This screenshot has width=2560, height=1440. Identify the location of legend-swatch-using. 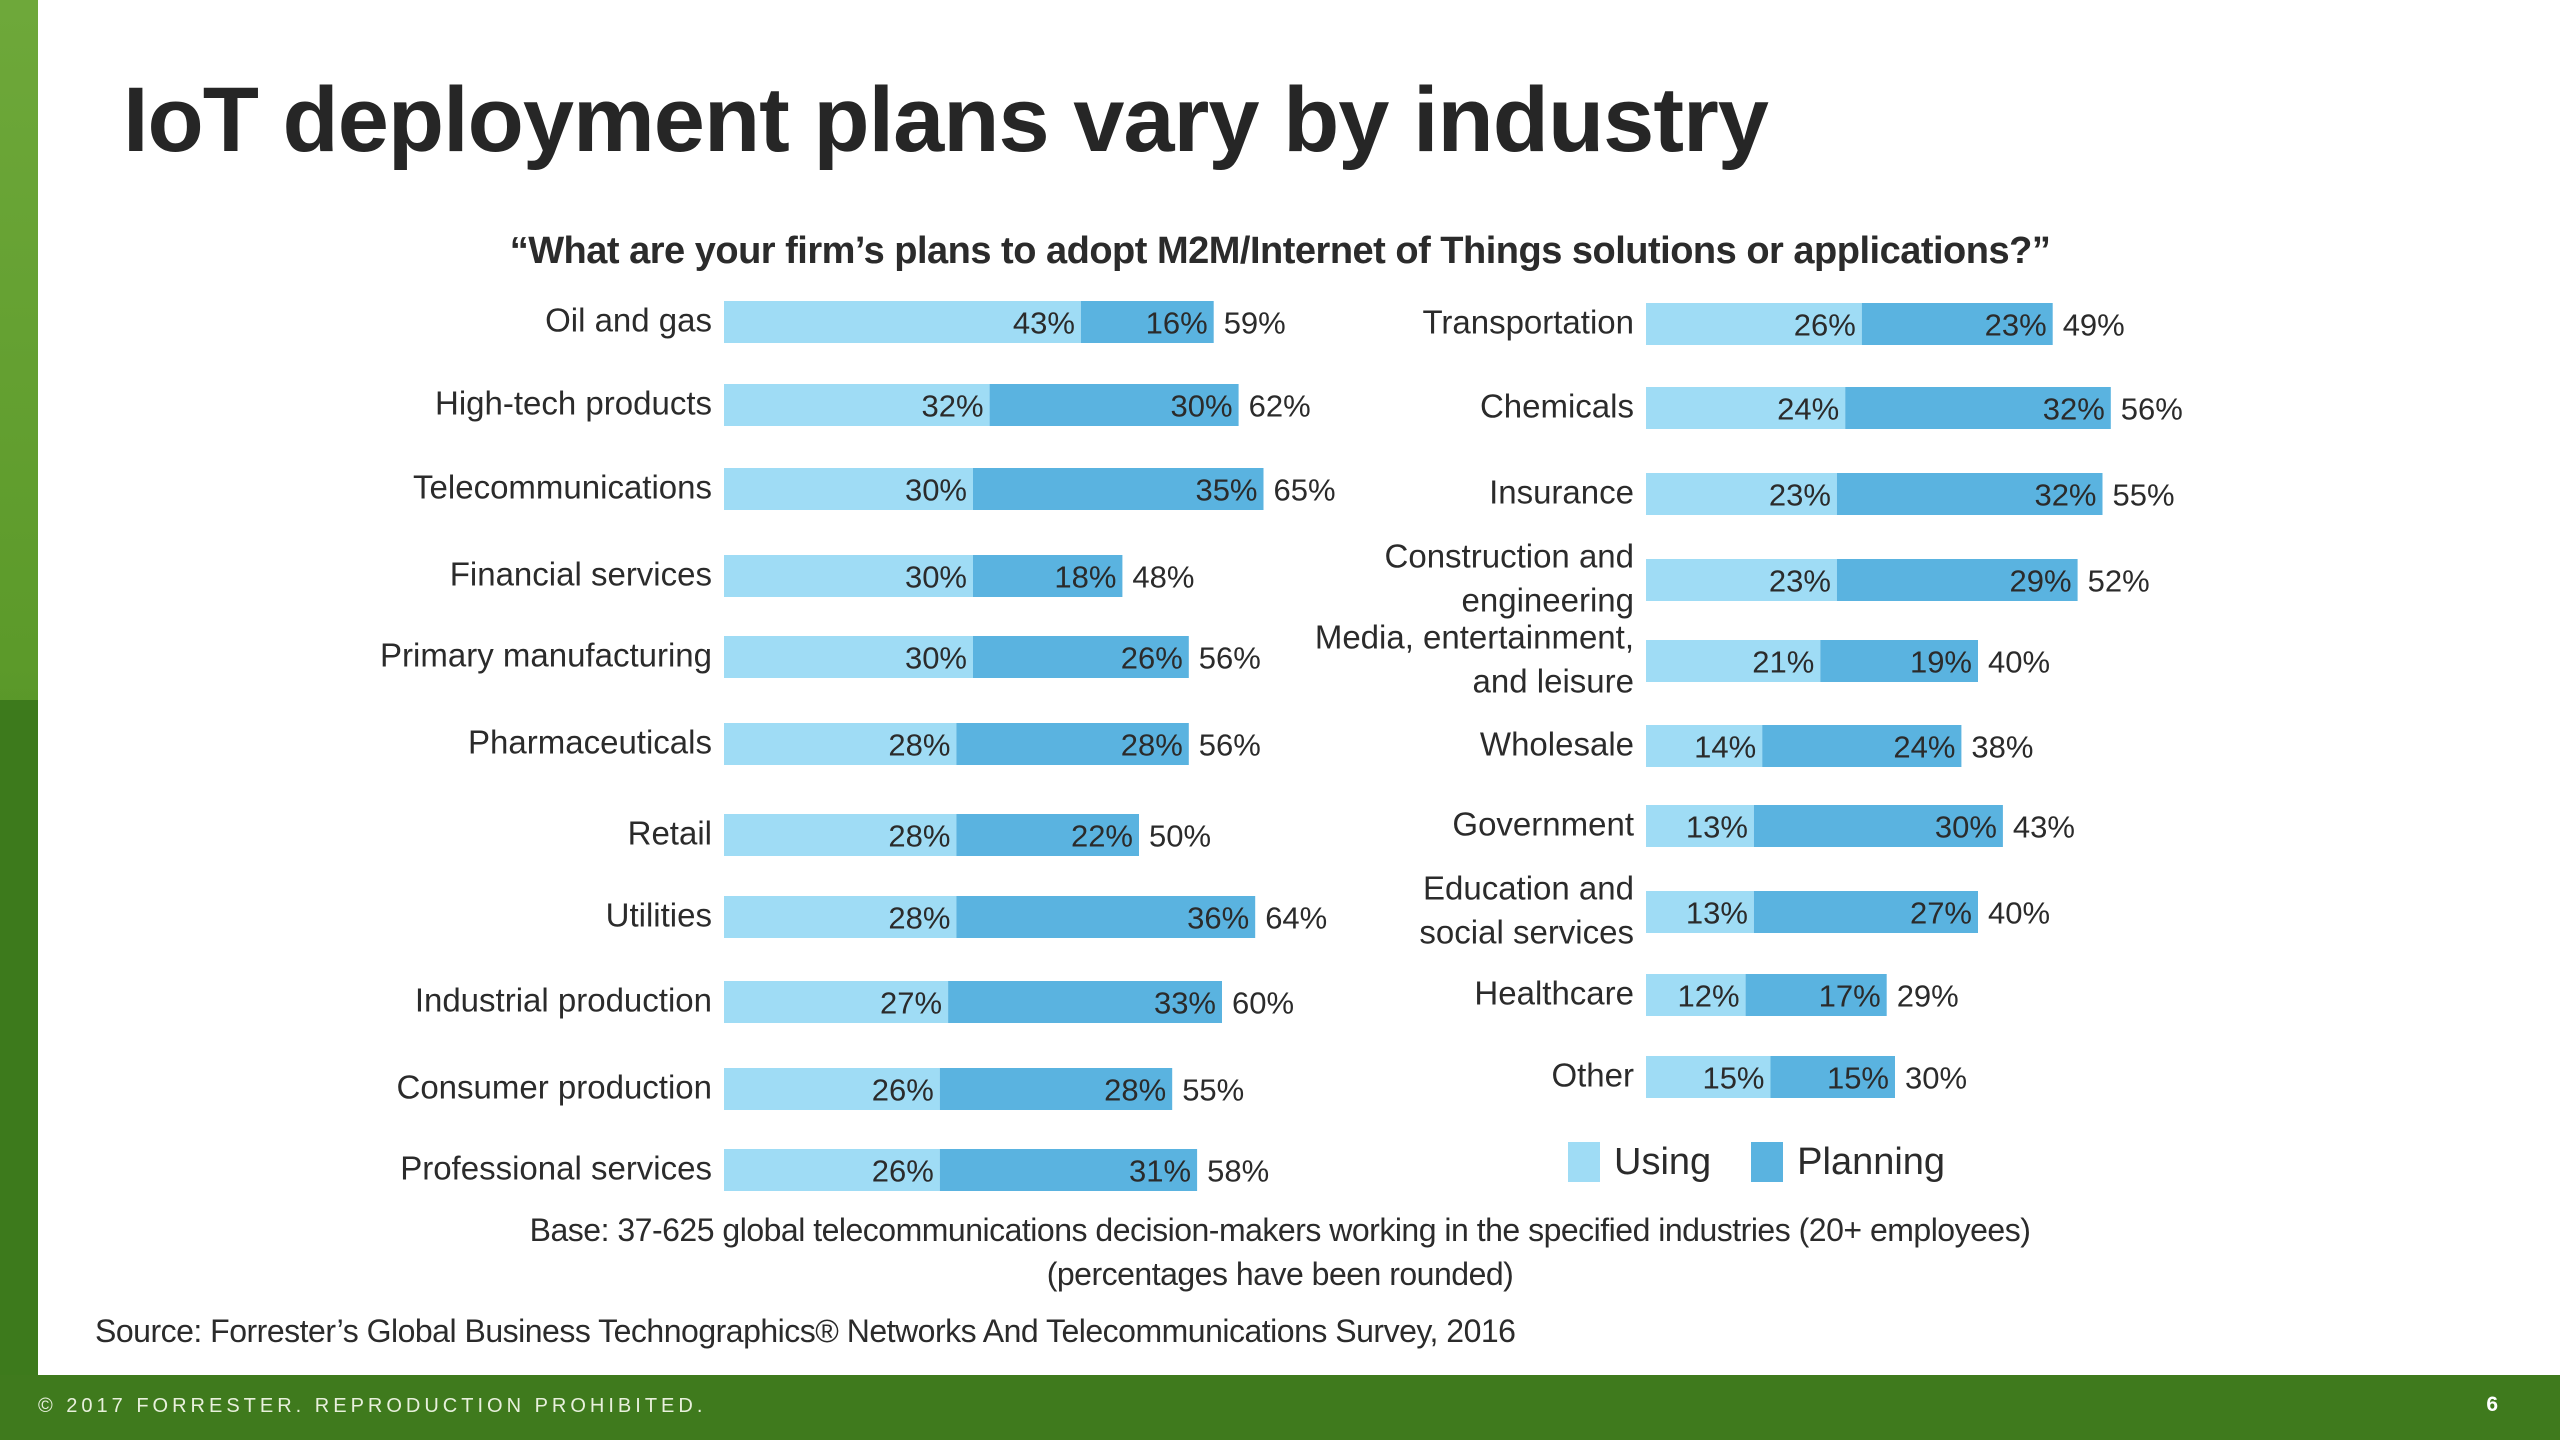
(1584, 1162).